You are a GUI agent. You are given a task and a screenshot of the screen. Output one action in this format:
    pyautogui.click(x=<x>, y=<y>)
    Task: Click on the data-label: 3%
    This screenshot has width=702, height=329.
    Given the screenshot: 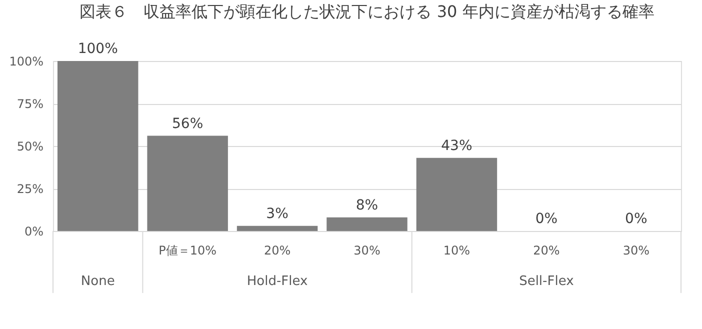 What is the action you would take?
    pyautogui.click(x=277, y=214)
    